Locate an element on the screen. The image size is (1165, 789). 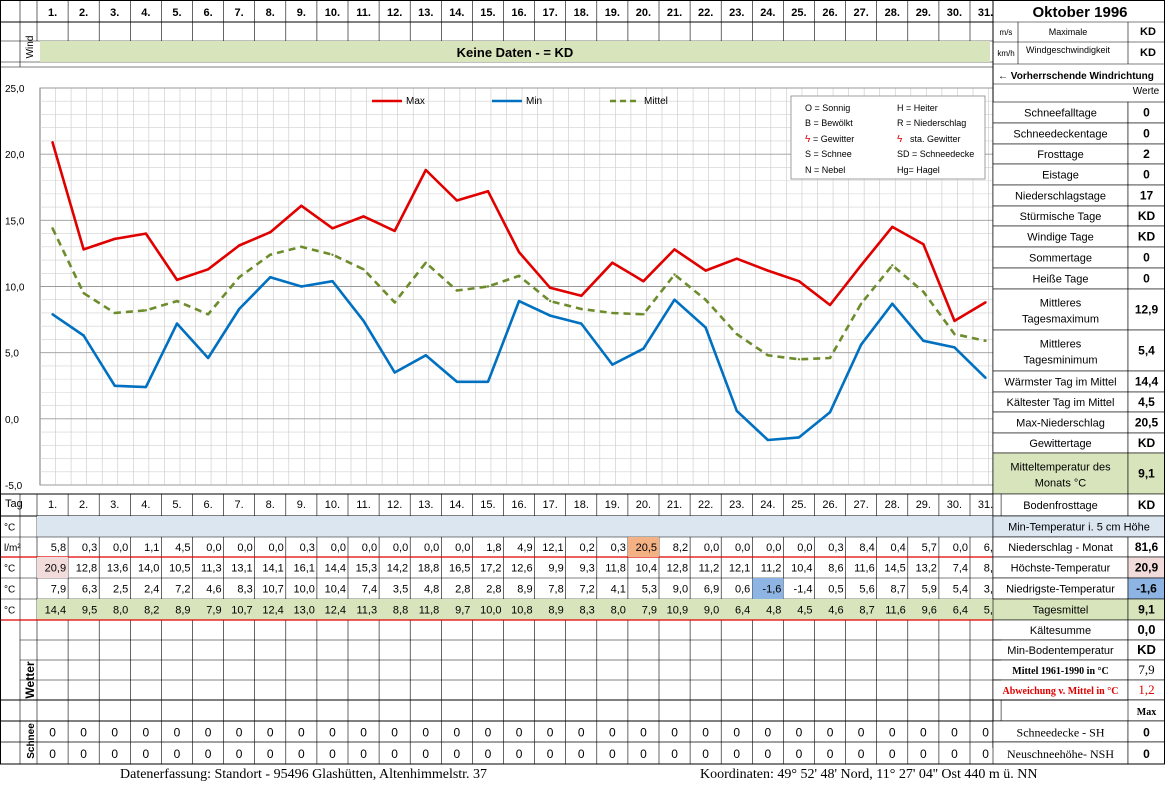
day-header-cell: 23. is located at coordinates (736, 13).